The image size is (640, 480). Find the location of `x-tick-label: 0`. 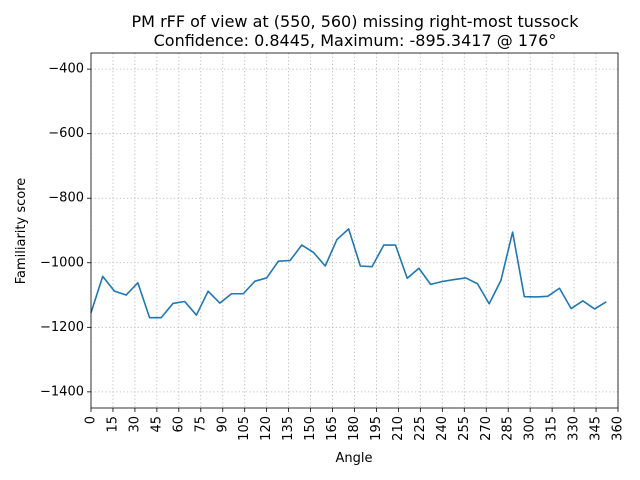

x-tick-label: 0 is located at coordinates (91, 420).